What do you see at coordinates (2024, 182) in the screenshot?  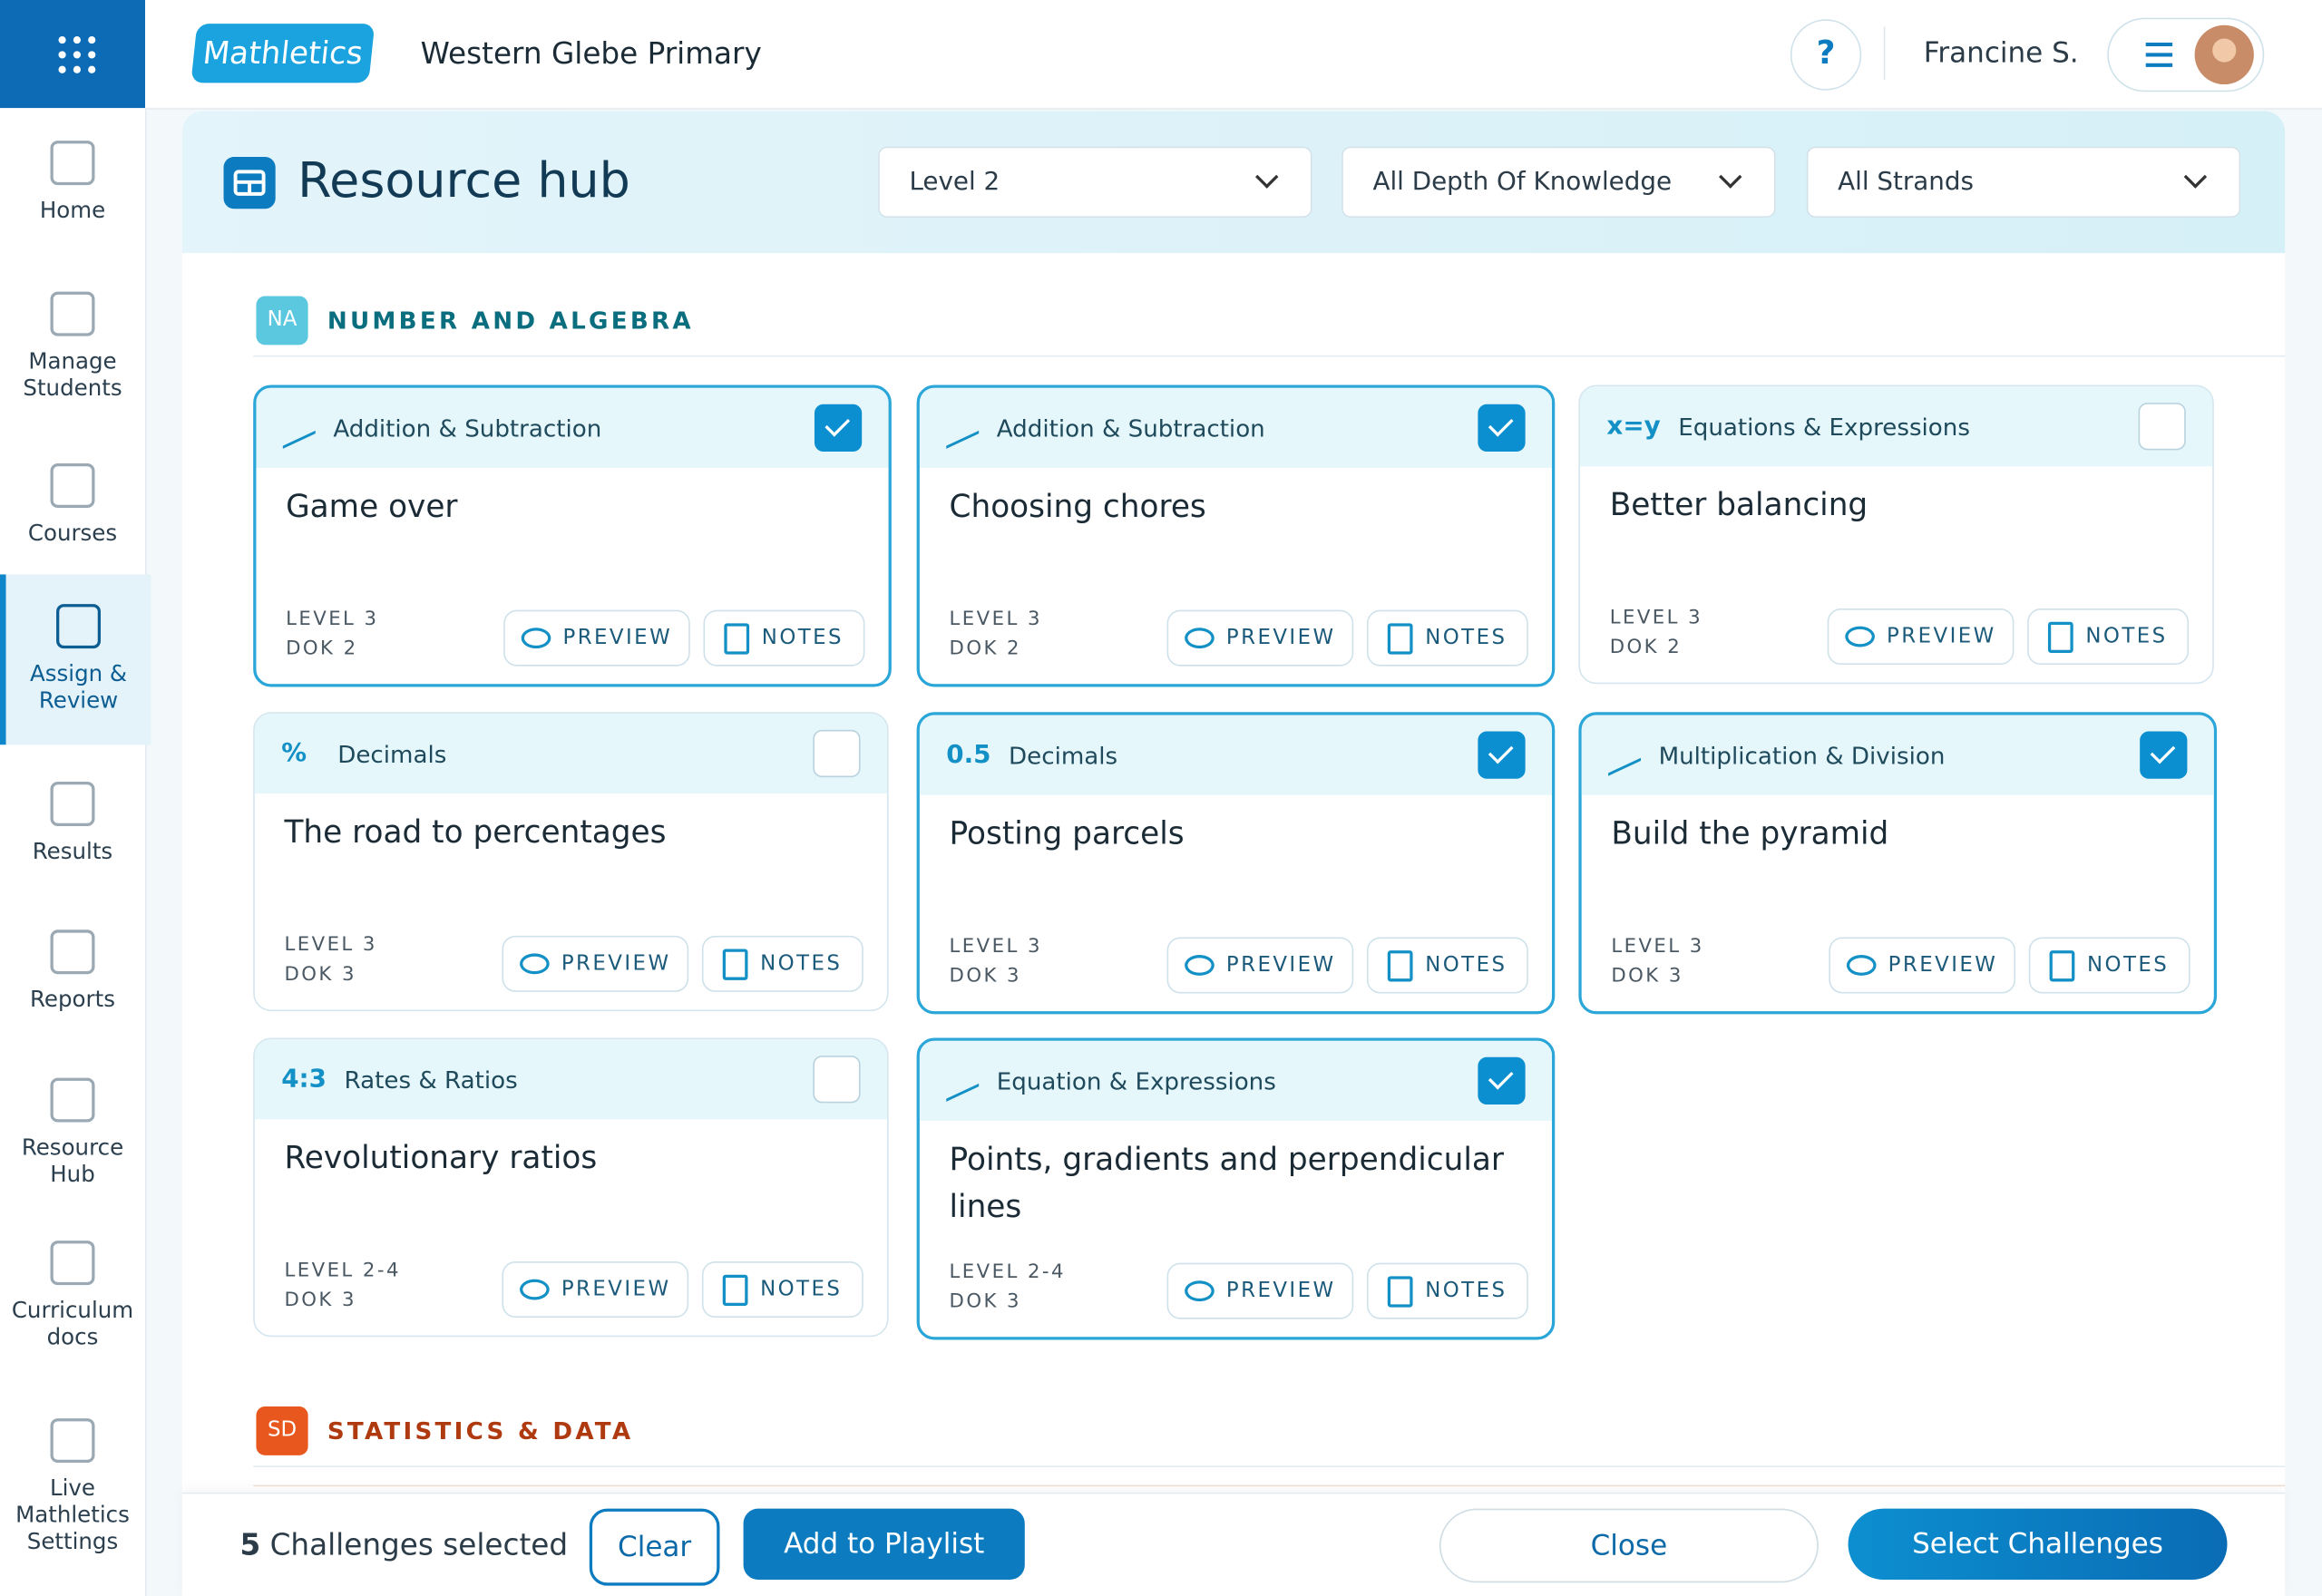 I see `filter-dropdown: All Strands` at bounding box center [2024, 182].